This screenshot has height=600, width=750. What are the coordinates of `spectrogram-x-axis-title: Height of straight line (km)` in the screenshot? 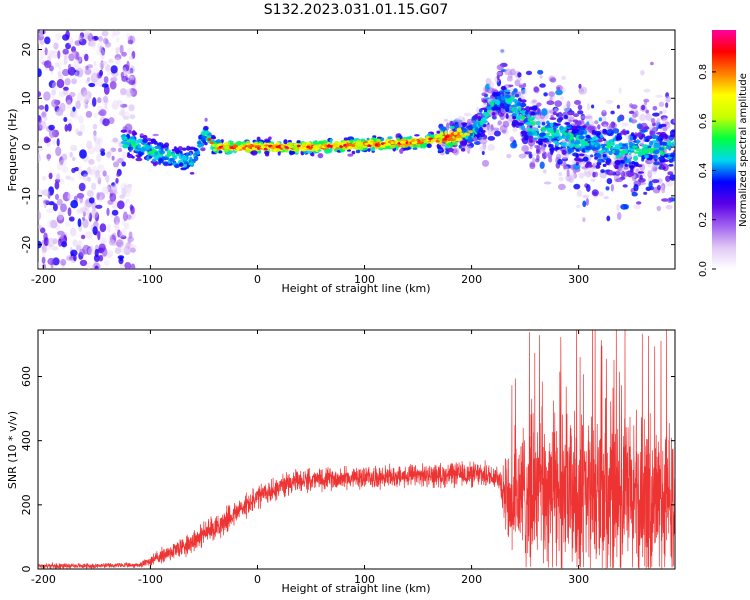 It's located at (355, 288).